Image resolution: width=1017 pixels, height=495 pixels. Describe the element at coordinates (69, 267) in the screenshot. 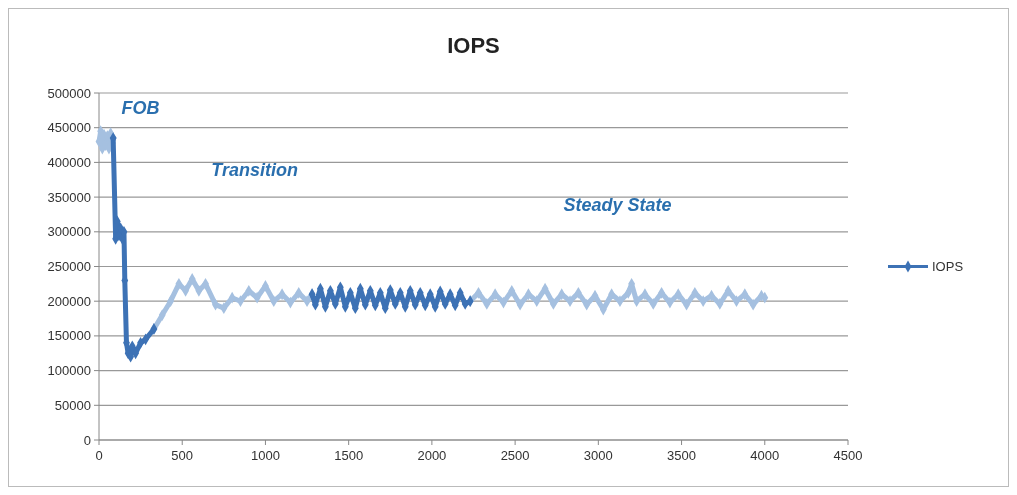

I see `y-tick-label: 250000` at that location.